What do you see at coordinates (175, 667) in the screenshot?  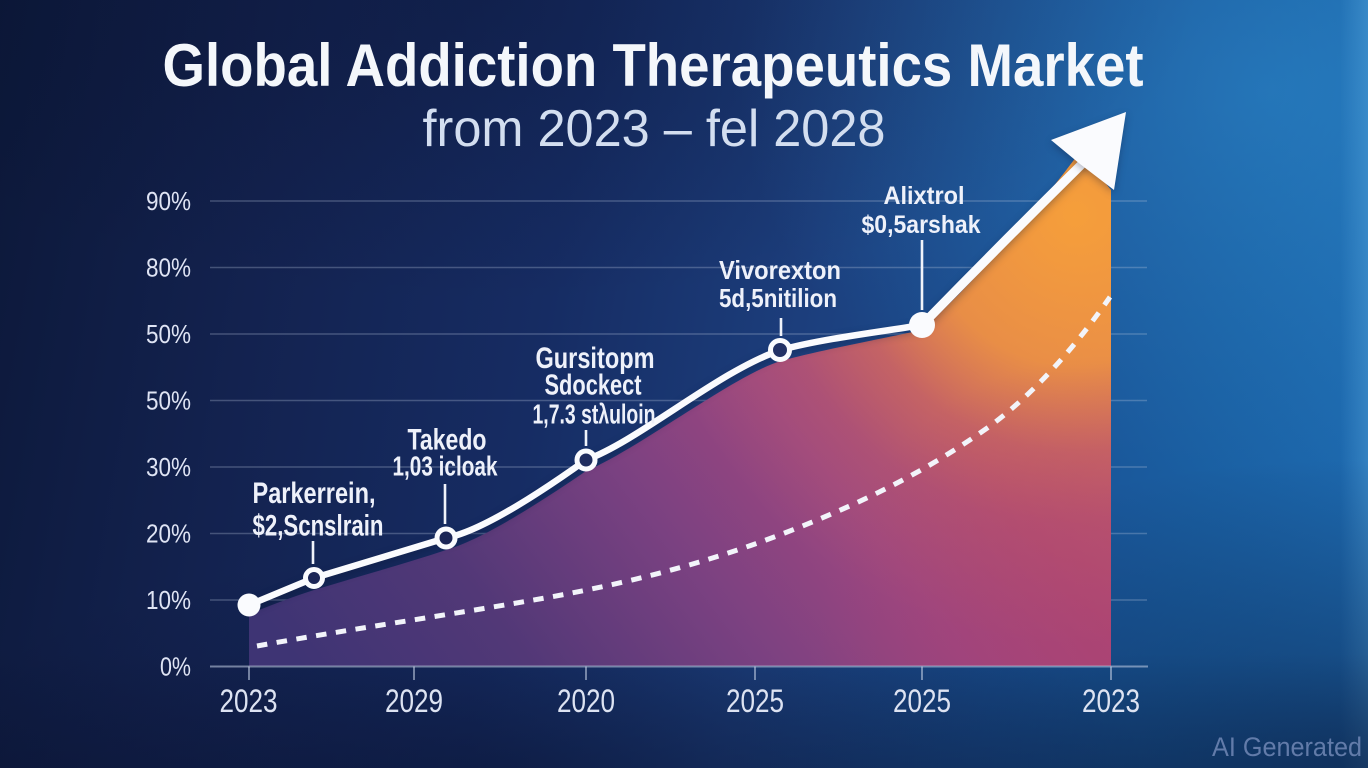 I see `svg-text: 0%` at bounding box center [175, 667].